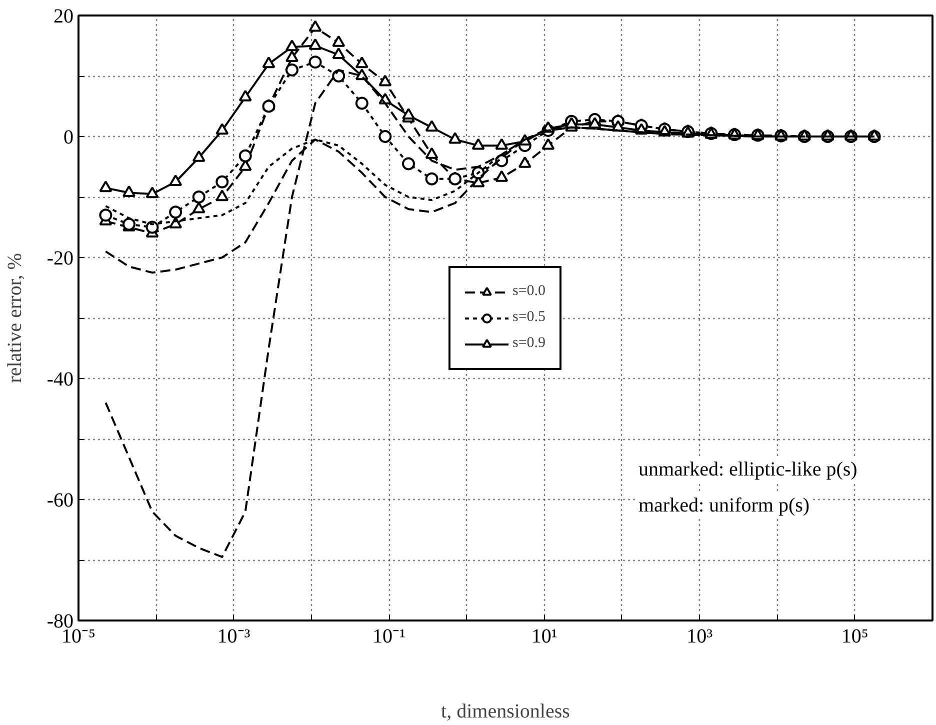 The width and height of the screenshot is (936, 725). Describe the element at coordinates (69, 137) in the screenshot. I see `y-tick-label: 0` at that location.